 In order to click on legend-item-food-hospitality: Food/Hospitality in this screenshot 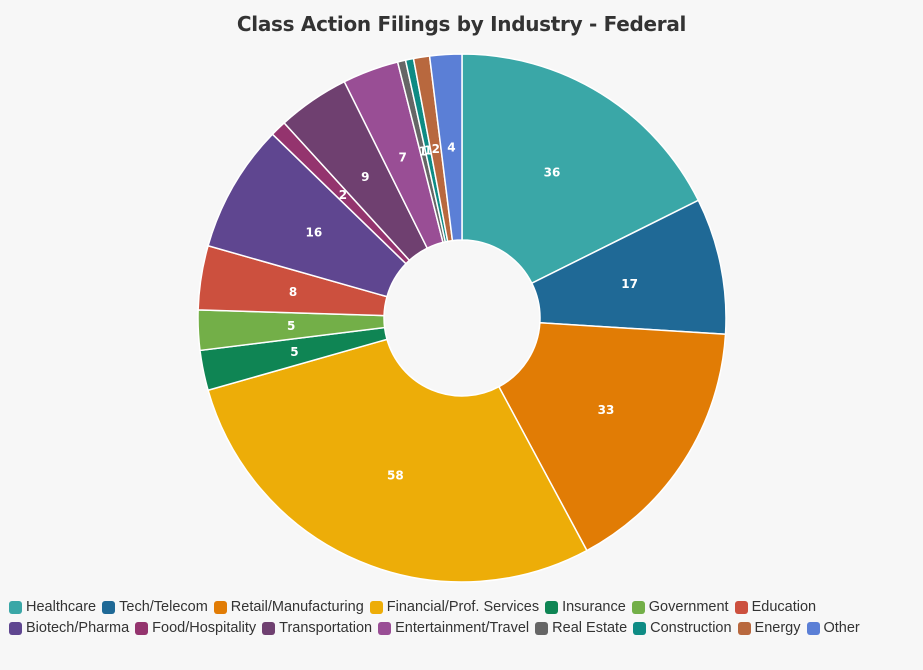, I will do `click(195, 628)`.